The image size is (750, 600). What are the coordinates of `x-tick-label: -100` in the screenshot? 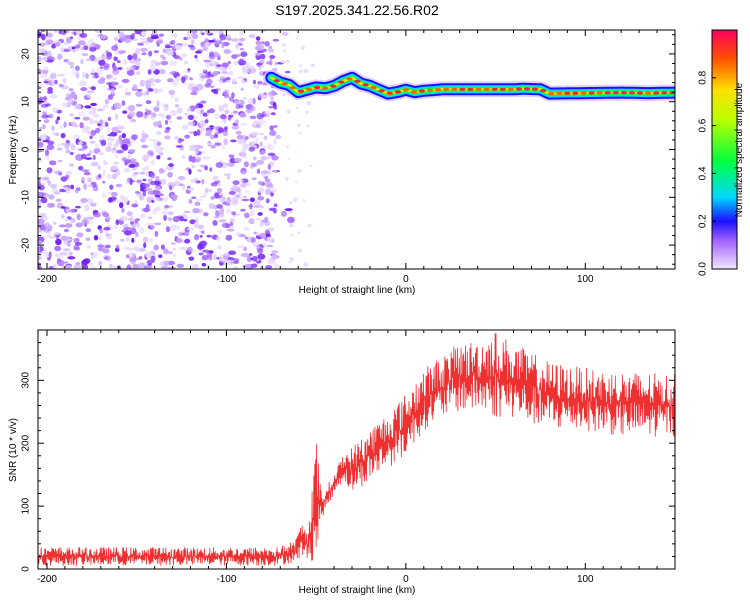 It's located at (226, 279).